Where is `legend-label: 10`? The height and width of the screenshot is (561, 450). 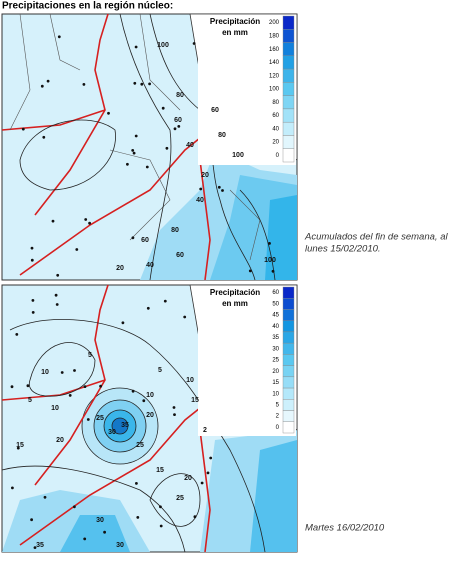
legend-label: 10 is located at coordinates (275, 394).